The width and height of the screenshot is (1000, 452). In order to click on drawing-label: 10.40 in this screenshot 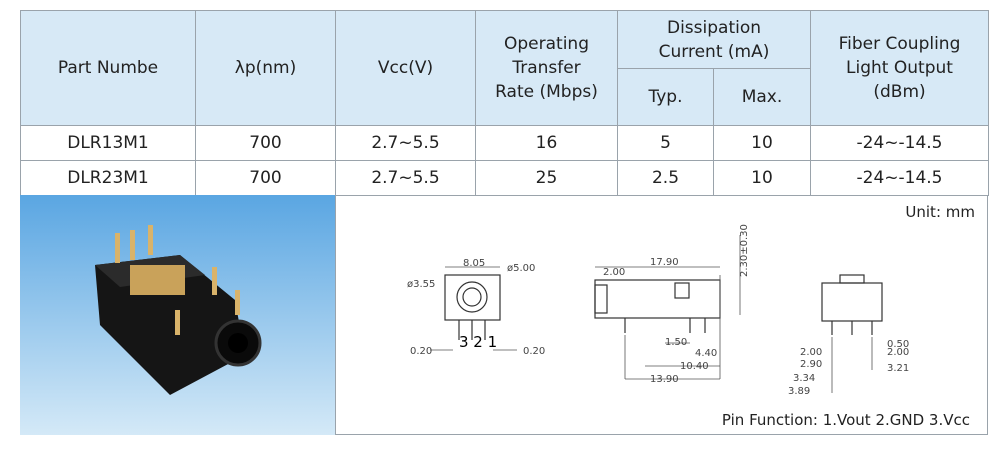, I will do `click(694, 366)`.